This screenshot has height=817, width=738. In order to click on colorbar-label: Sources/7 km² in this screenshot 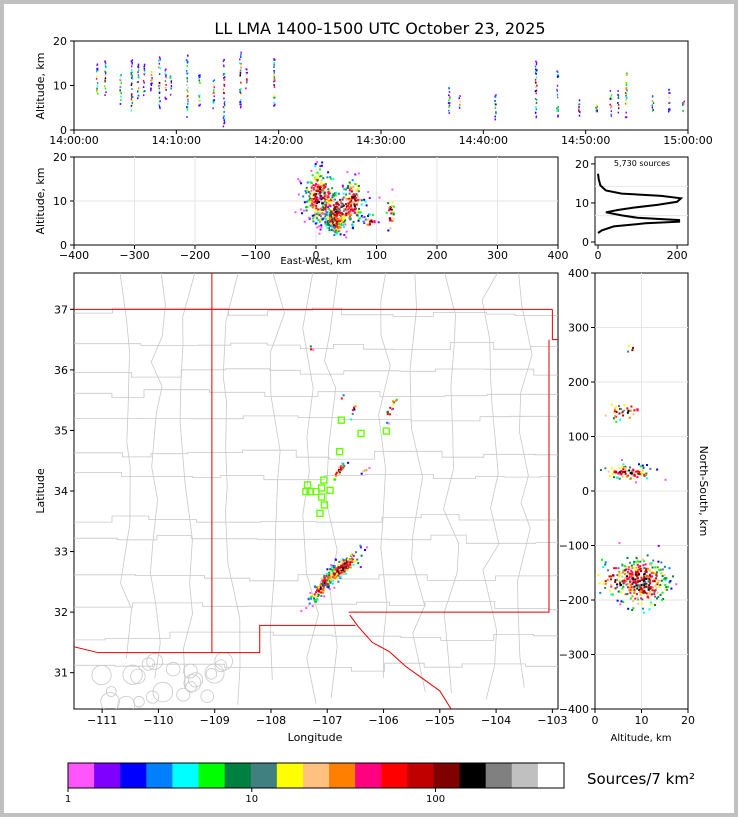, I will do `click(641, 779)`.